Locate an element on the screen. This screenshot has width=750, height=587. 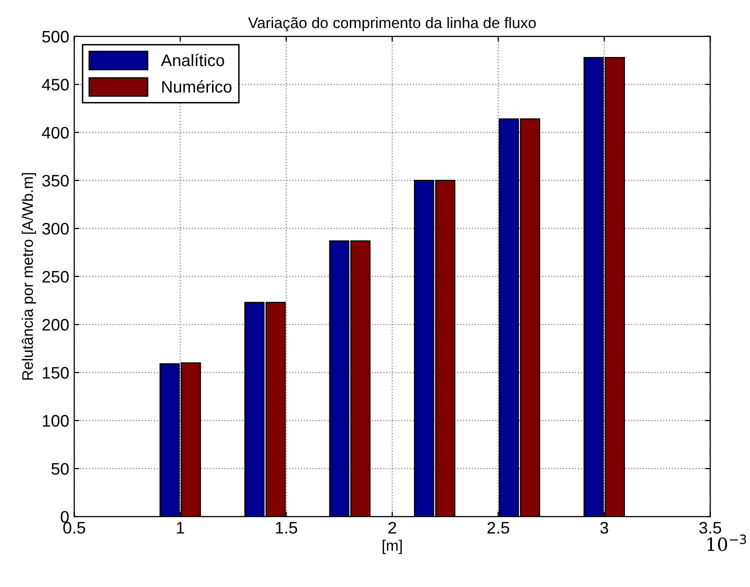
chart-title: Variação do comprimento da linha de fluxo is located at coordinates (392, 24).